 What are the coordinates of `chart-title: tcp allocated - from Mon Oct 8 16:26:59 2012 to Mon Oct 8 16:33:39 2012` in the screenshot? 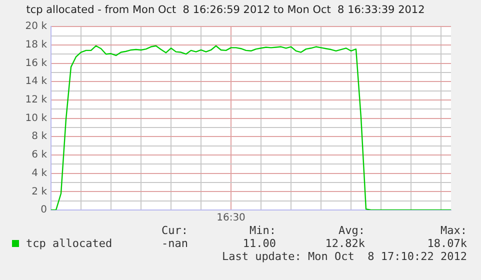 It's located at (225, 10).